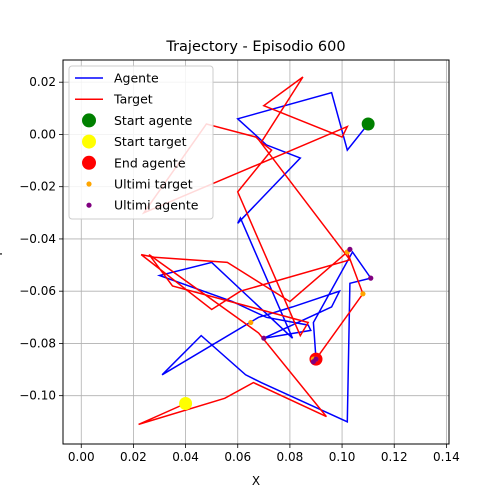 The height and width of the screenshot is (500, 500). I want to click on y-axis-label: Y, so click(2, 254).